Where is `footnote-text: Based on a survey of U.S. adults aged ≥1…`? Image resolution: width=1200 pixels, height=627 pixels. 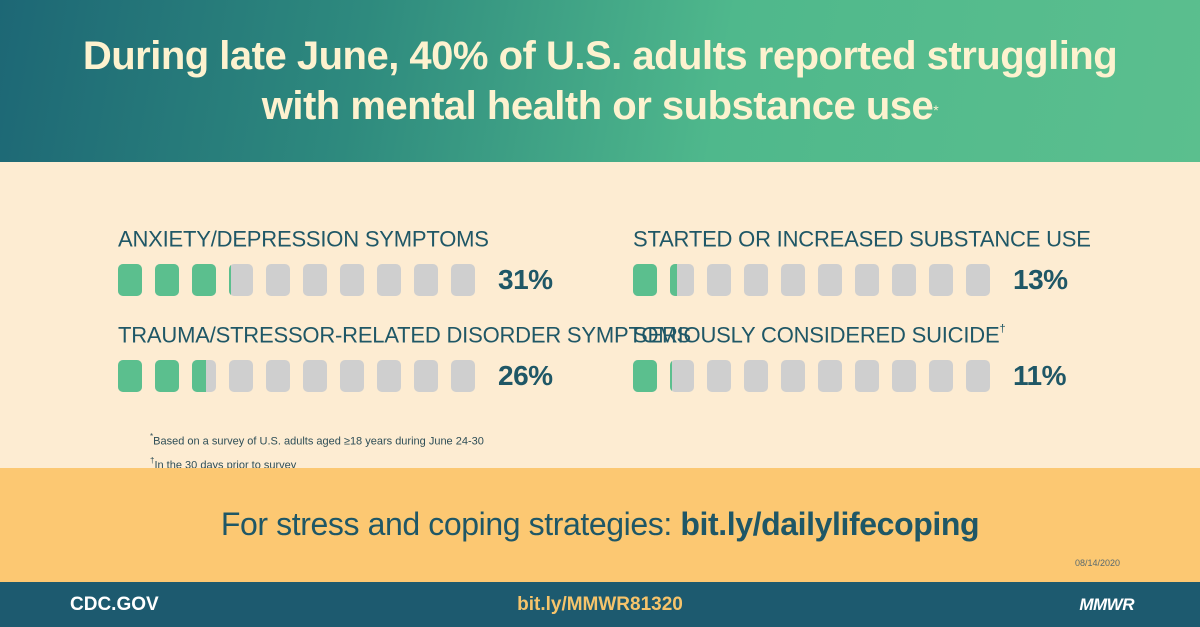
footnote-text: Based on a survey of U.S. adults aged ≥1… is located at coordinates (318, 441).